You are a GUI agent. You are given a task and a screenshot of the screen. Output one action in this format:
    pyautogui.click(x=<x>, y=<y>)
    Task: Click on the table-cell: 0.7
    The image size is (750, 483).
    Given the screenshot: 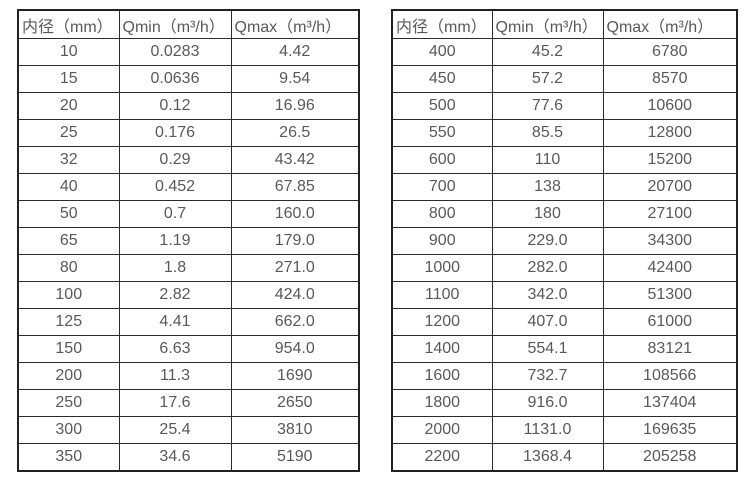 What is the action you would take?
    pyautogui.click(x=175, y=214)
    